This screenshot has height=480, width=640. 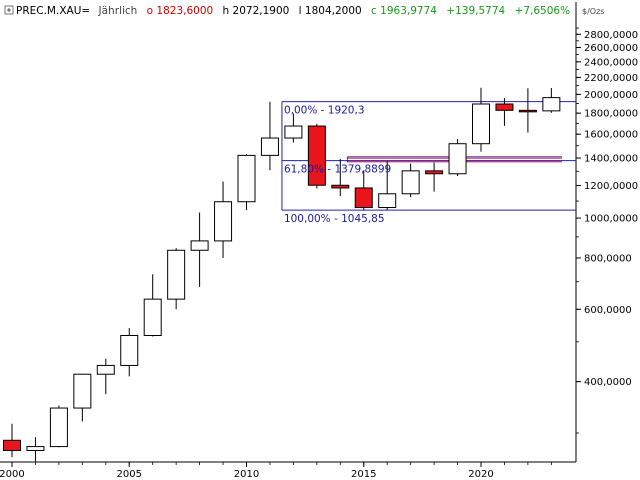 What do you see at coordinates (256, 11) in the screenshot?
I see `header-high: h 2072,1900` at bounding box center [256, 11].